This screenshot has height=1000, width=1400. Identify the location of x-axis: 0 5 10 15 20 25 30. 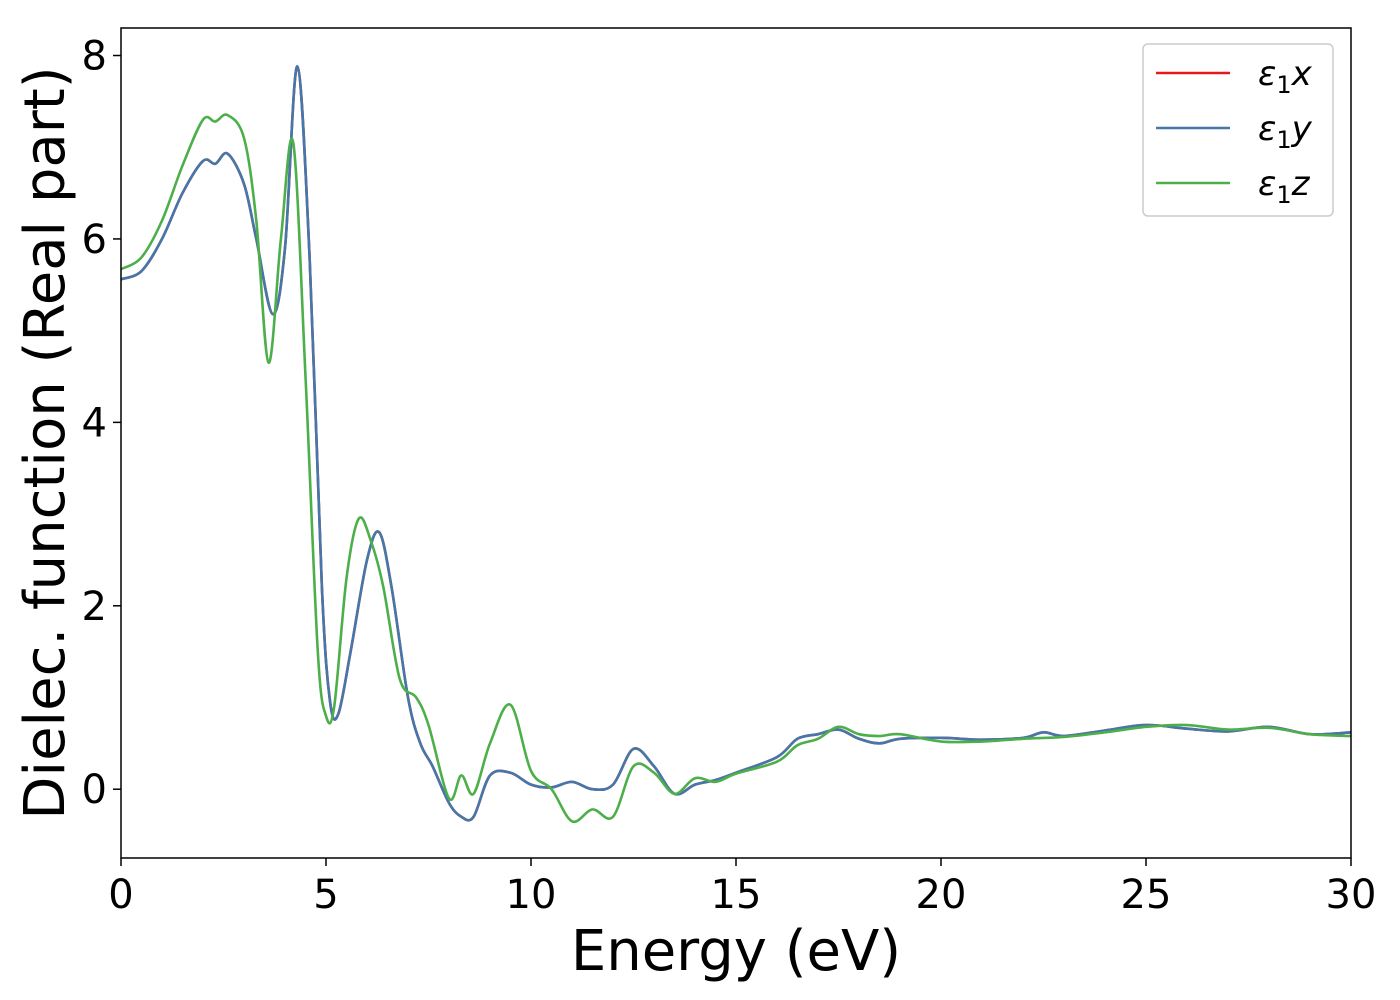
(742, 888).